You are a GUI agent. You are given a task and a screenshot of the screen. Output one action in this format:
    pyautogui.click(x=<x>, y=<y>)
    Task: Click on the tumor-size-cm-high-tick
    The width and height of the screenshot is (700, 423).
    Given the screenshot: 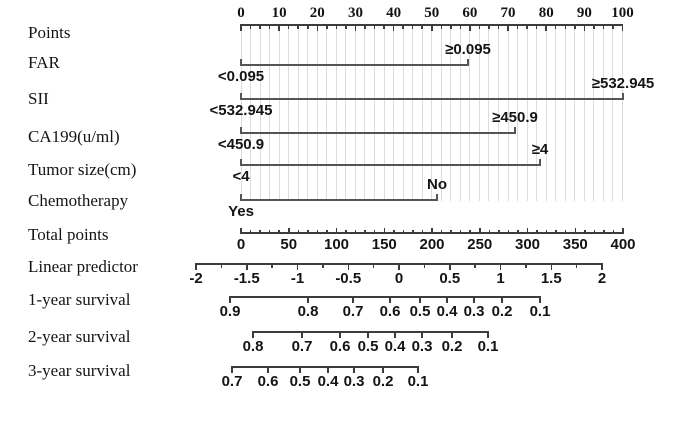 What is the action you would take?
    pyautogui.click(x=540, y=162)
    